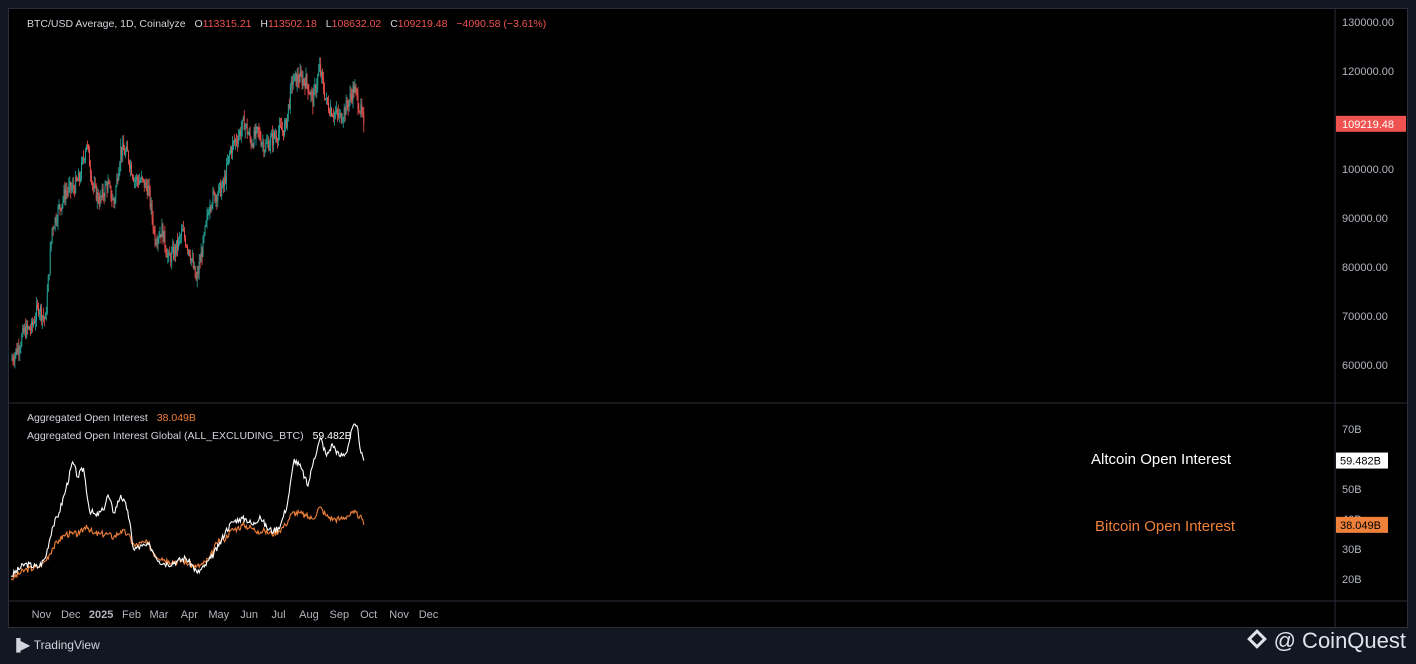 This screenshot has height=664, width=1416. Describe the element at coordinates (309, 615) in the screenshot. I see `time-axis-label: Aug` at that location.